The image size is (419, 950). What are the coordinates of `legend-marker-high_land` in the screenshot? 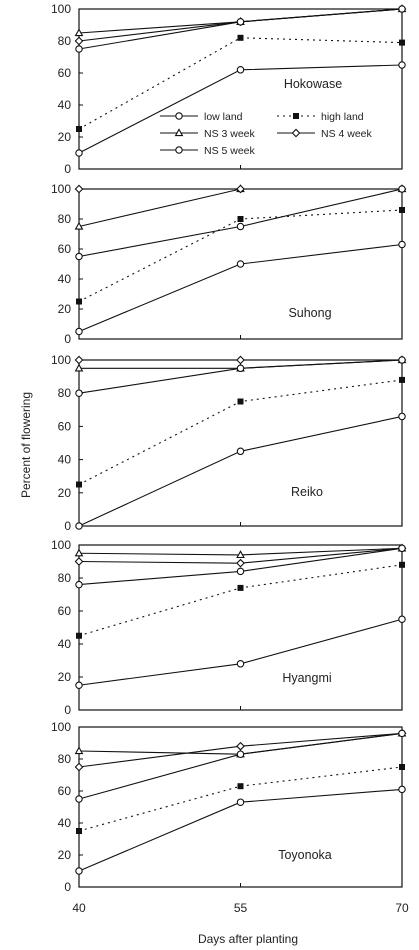 It's located at (296, 116).